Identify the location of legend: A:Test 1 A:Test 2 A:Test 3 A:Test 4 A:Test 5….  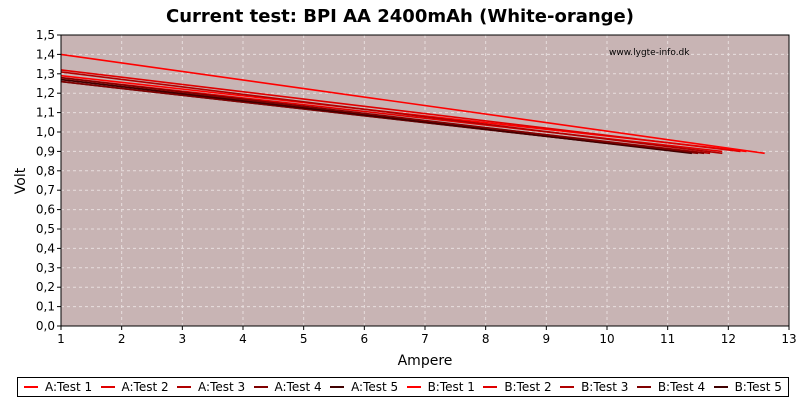
(403, 387).